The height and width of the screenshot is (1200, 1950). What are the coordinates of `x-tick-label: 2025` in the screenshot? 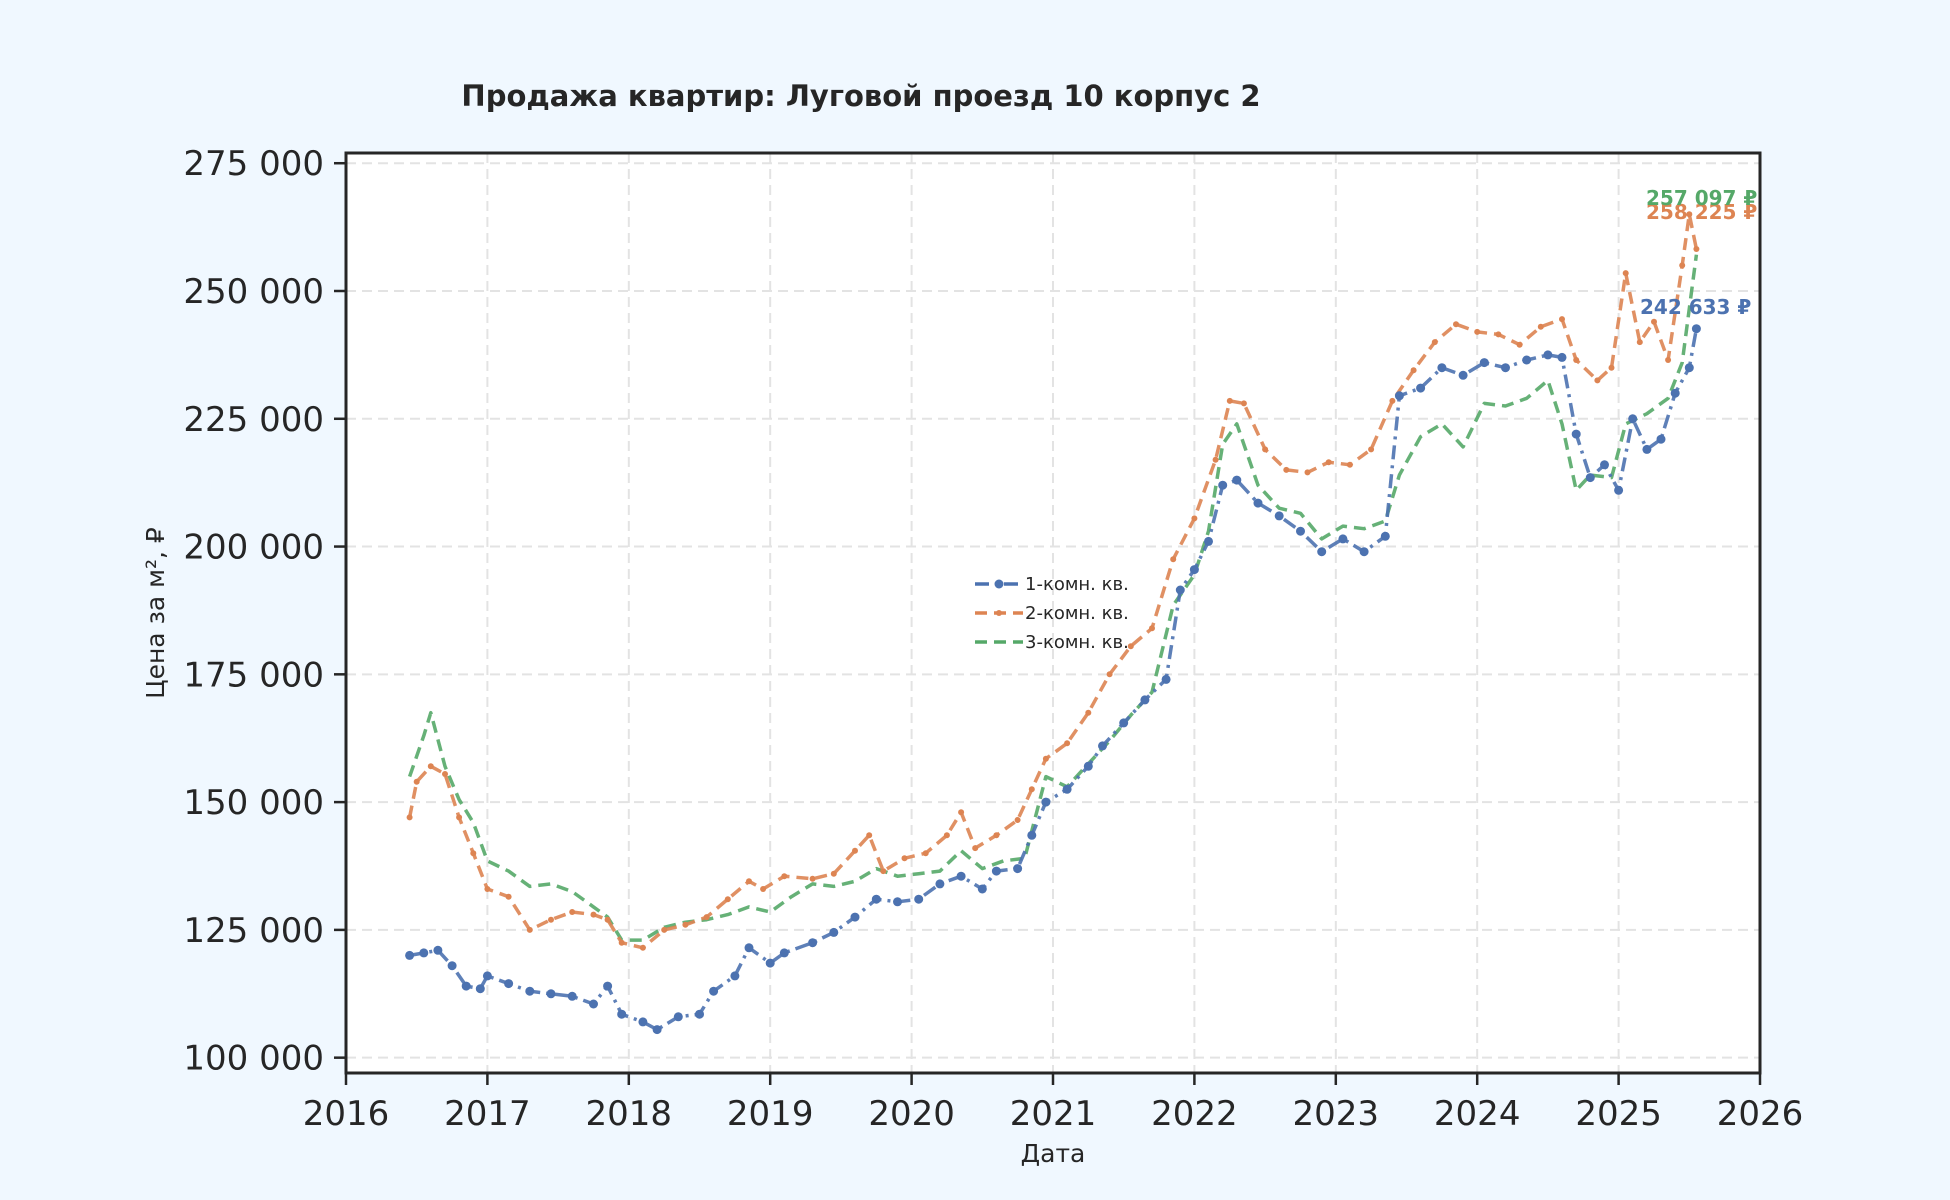 It's located at (1618, 1114).